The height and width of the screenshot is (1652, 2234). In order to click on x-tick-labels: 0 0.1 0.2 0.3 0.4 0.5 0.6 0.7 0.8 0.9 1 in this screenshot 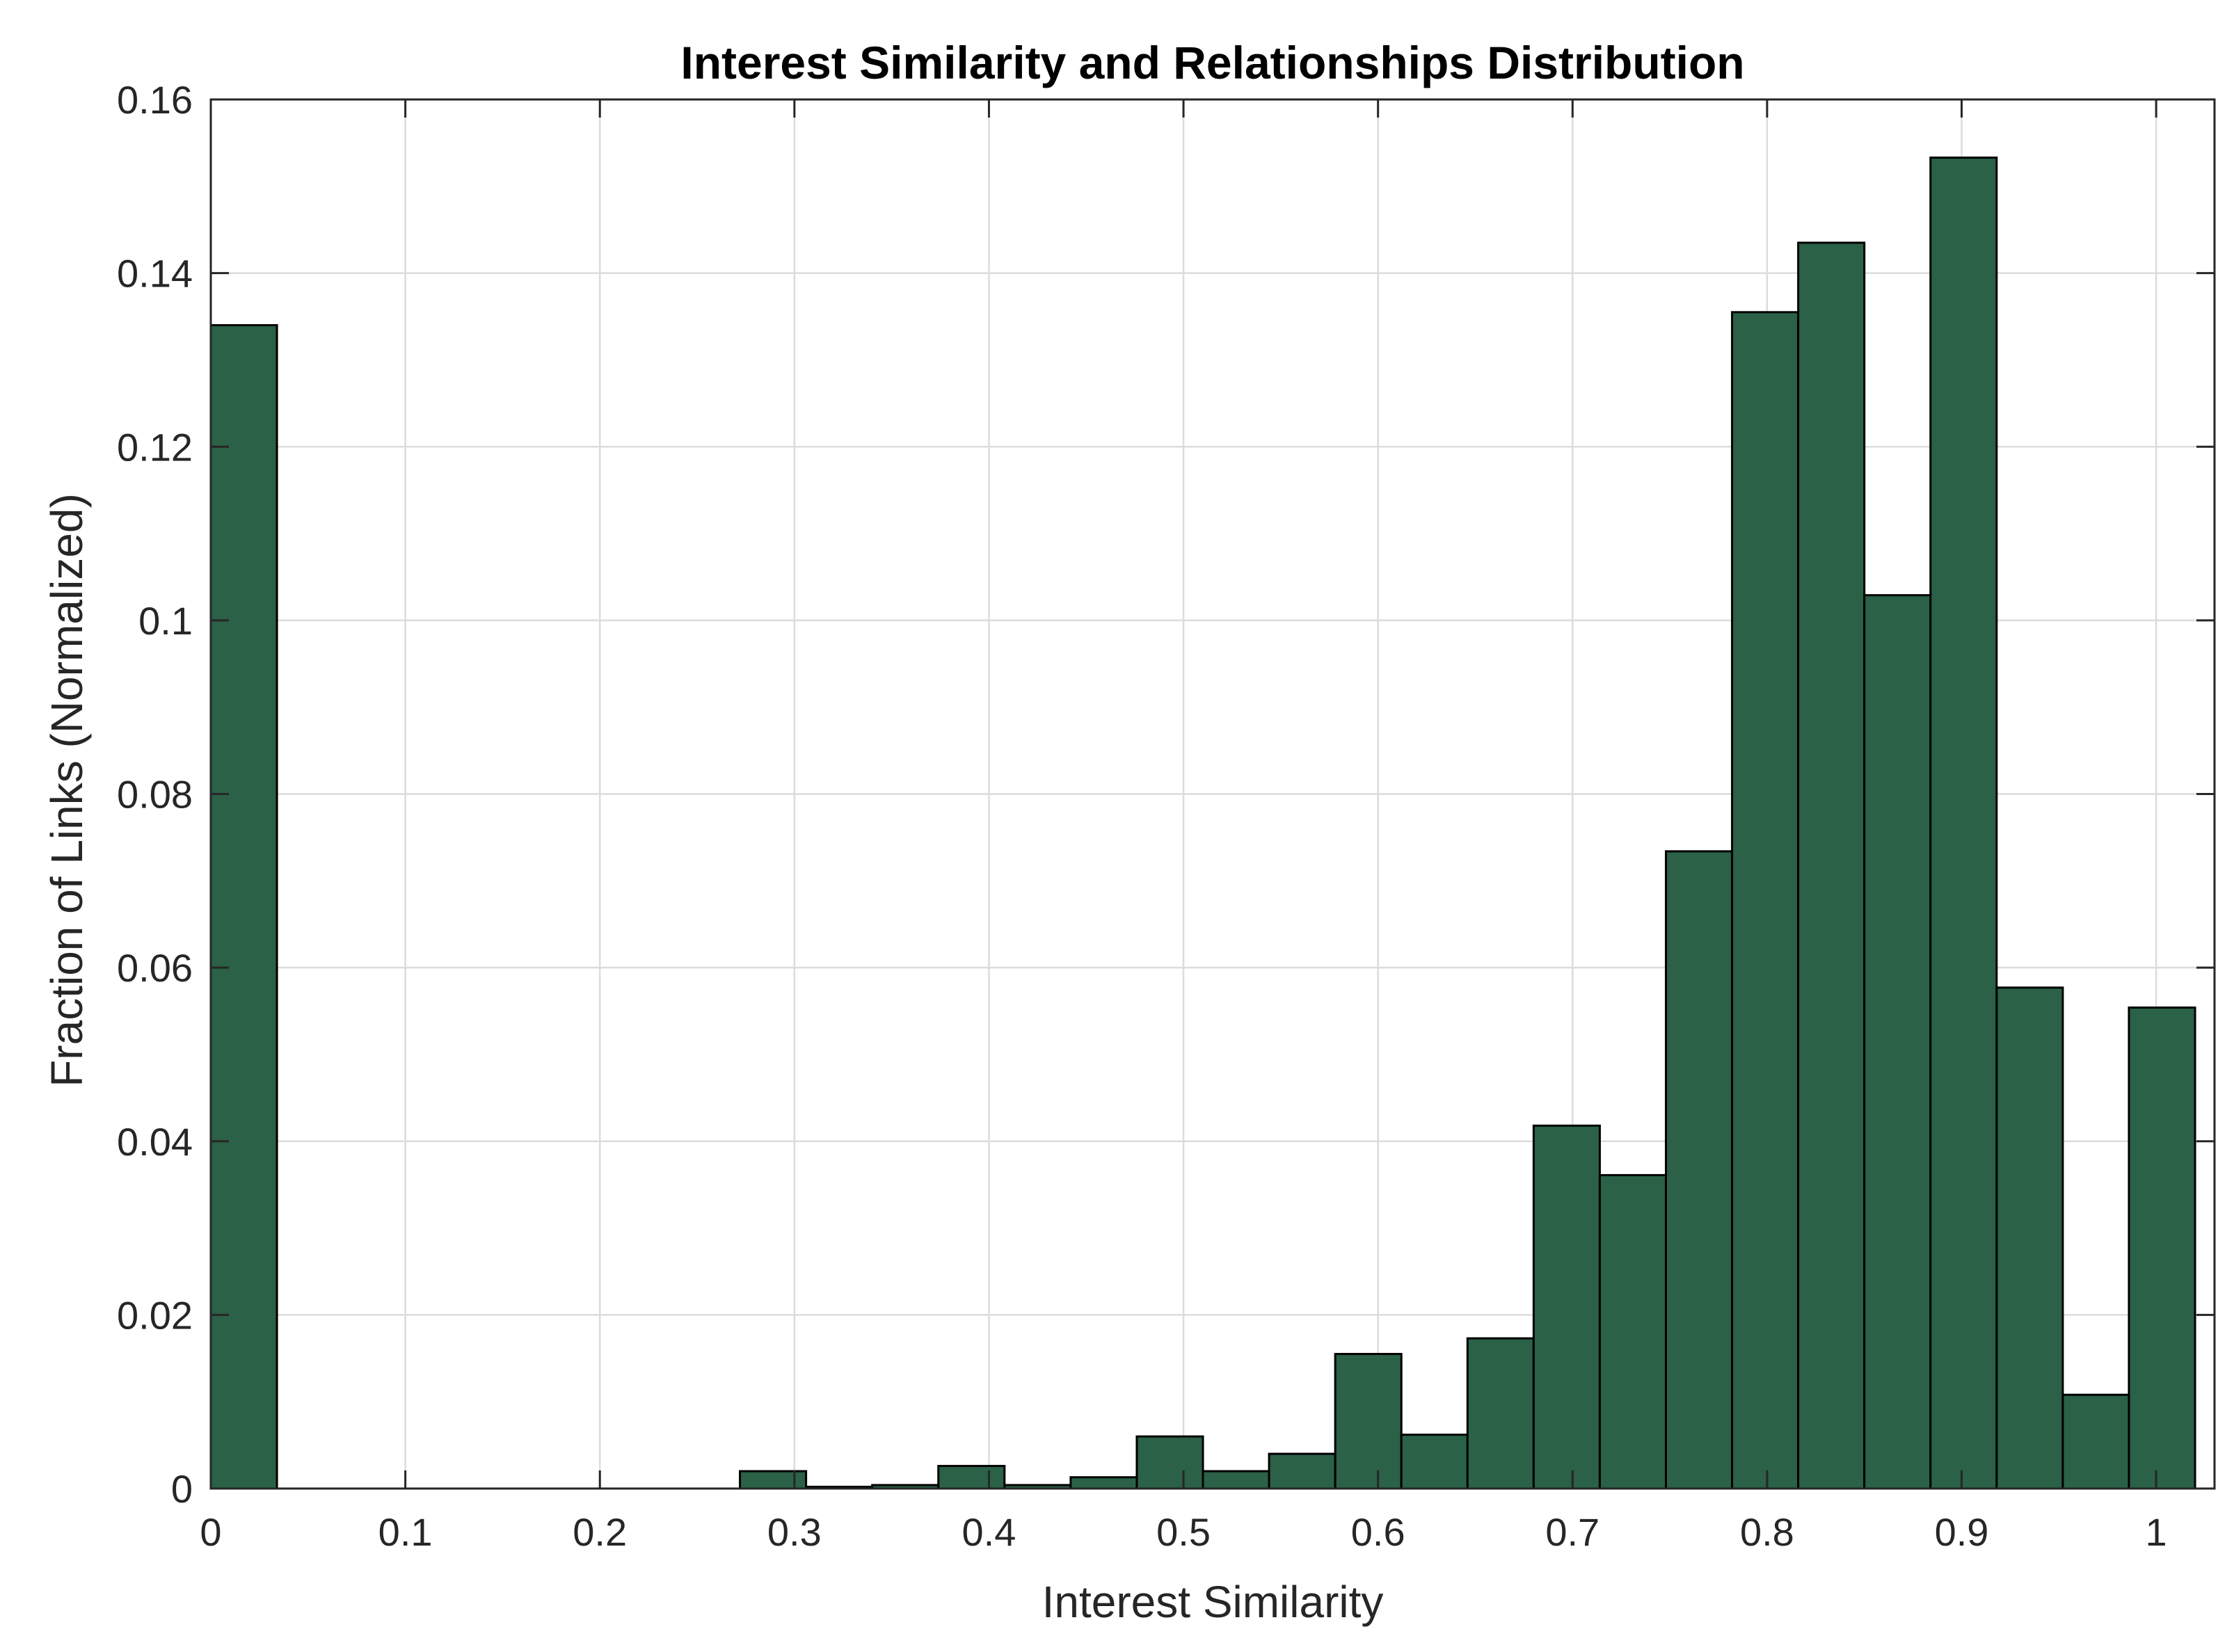, I will do `click(1184, 1532)`.